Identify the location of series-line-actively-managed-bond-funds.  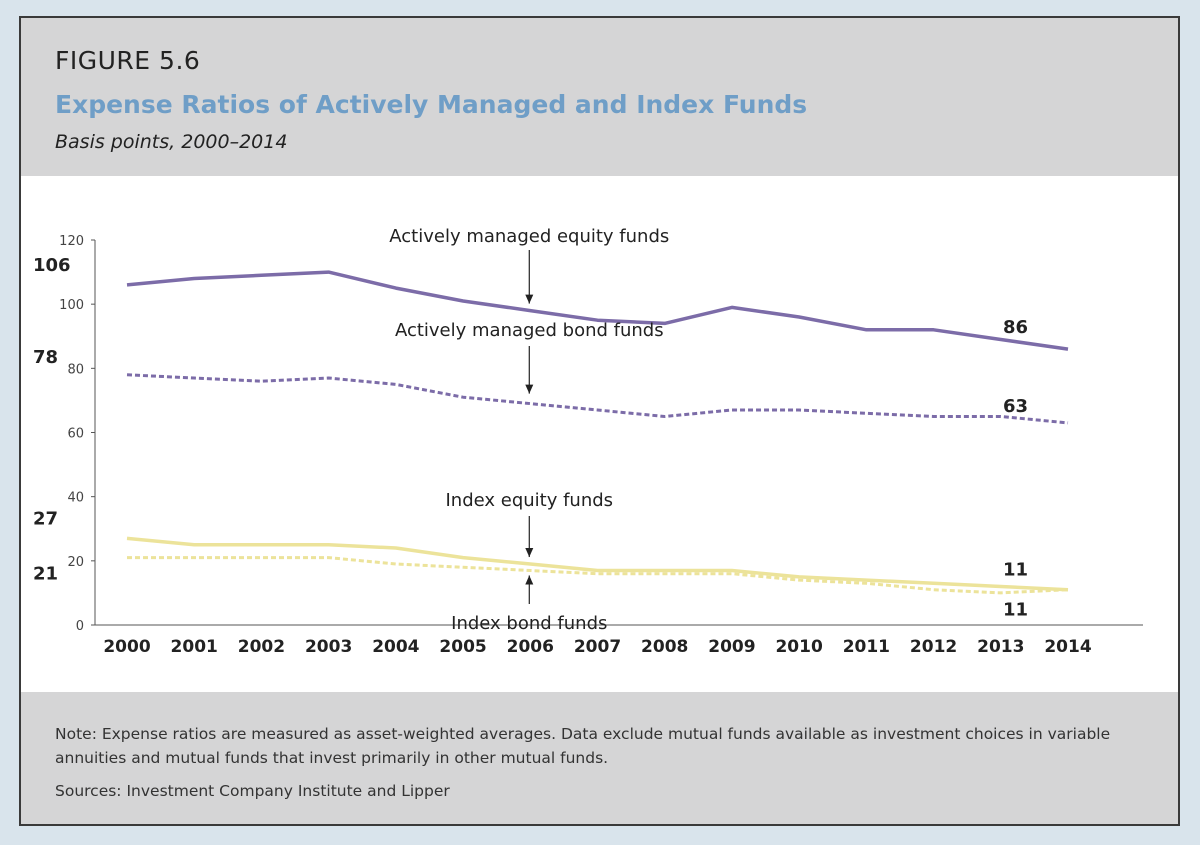
(597, 399).